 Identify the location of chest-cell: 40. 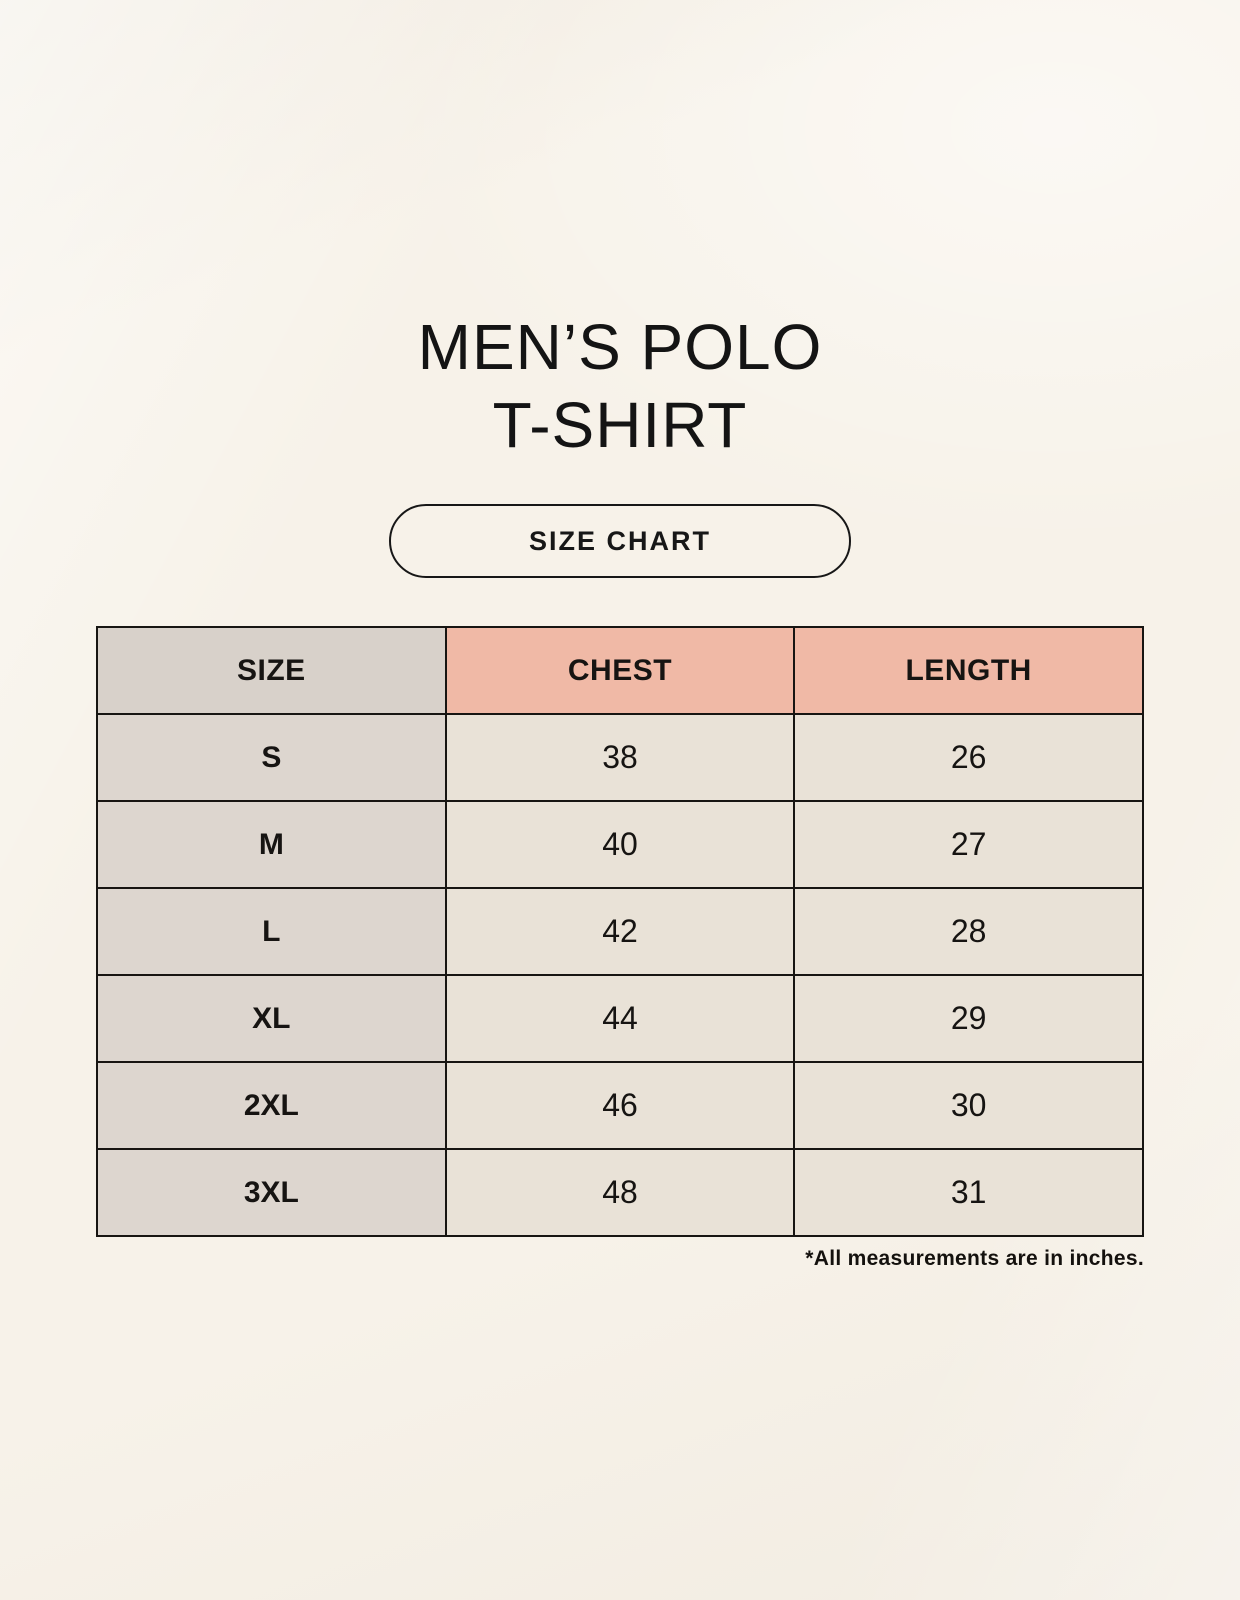
(620, 845).